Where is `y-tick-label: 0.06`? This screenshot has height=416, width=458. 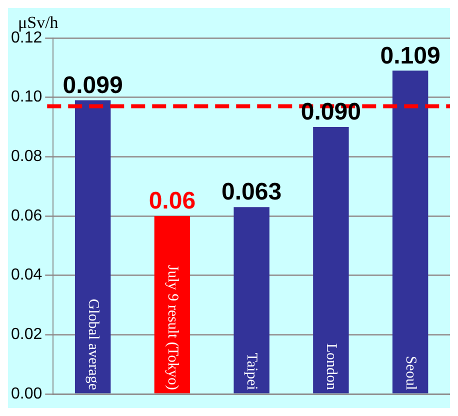
y-tick-label: 0.06 is located at coordinates (26, 215).